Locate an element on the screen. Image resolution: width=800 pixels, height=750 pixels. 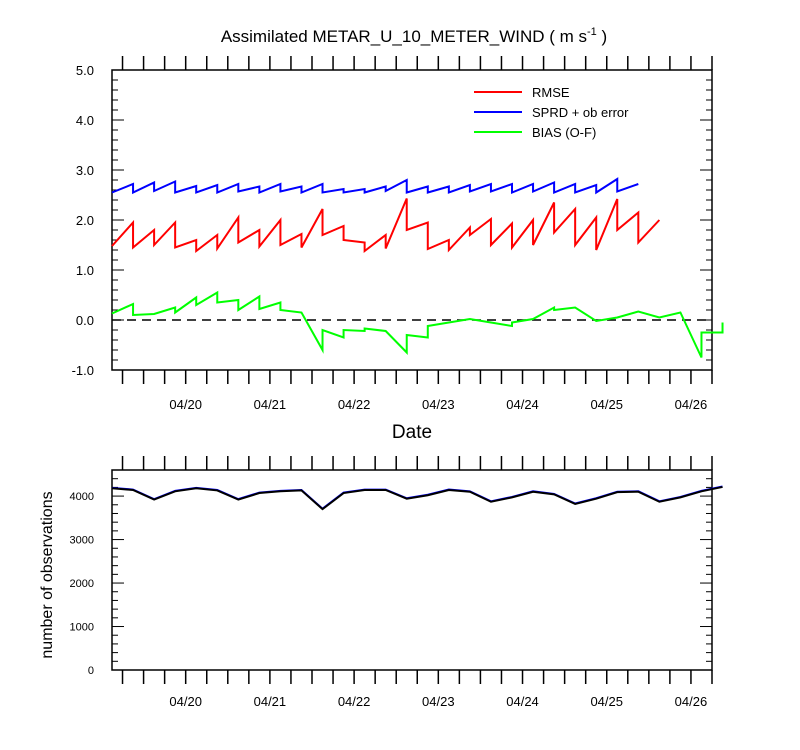
legend-label: RMSE is located at coordinates (551, 92).